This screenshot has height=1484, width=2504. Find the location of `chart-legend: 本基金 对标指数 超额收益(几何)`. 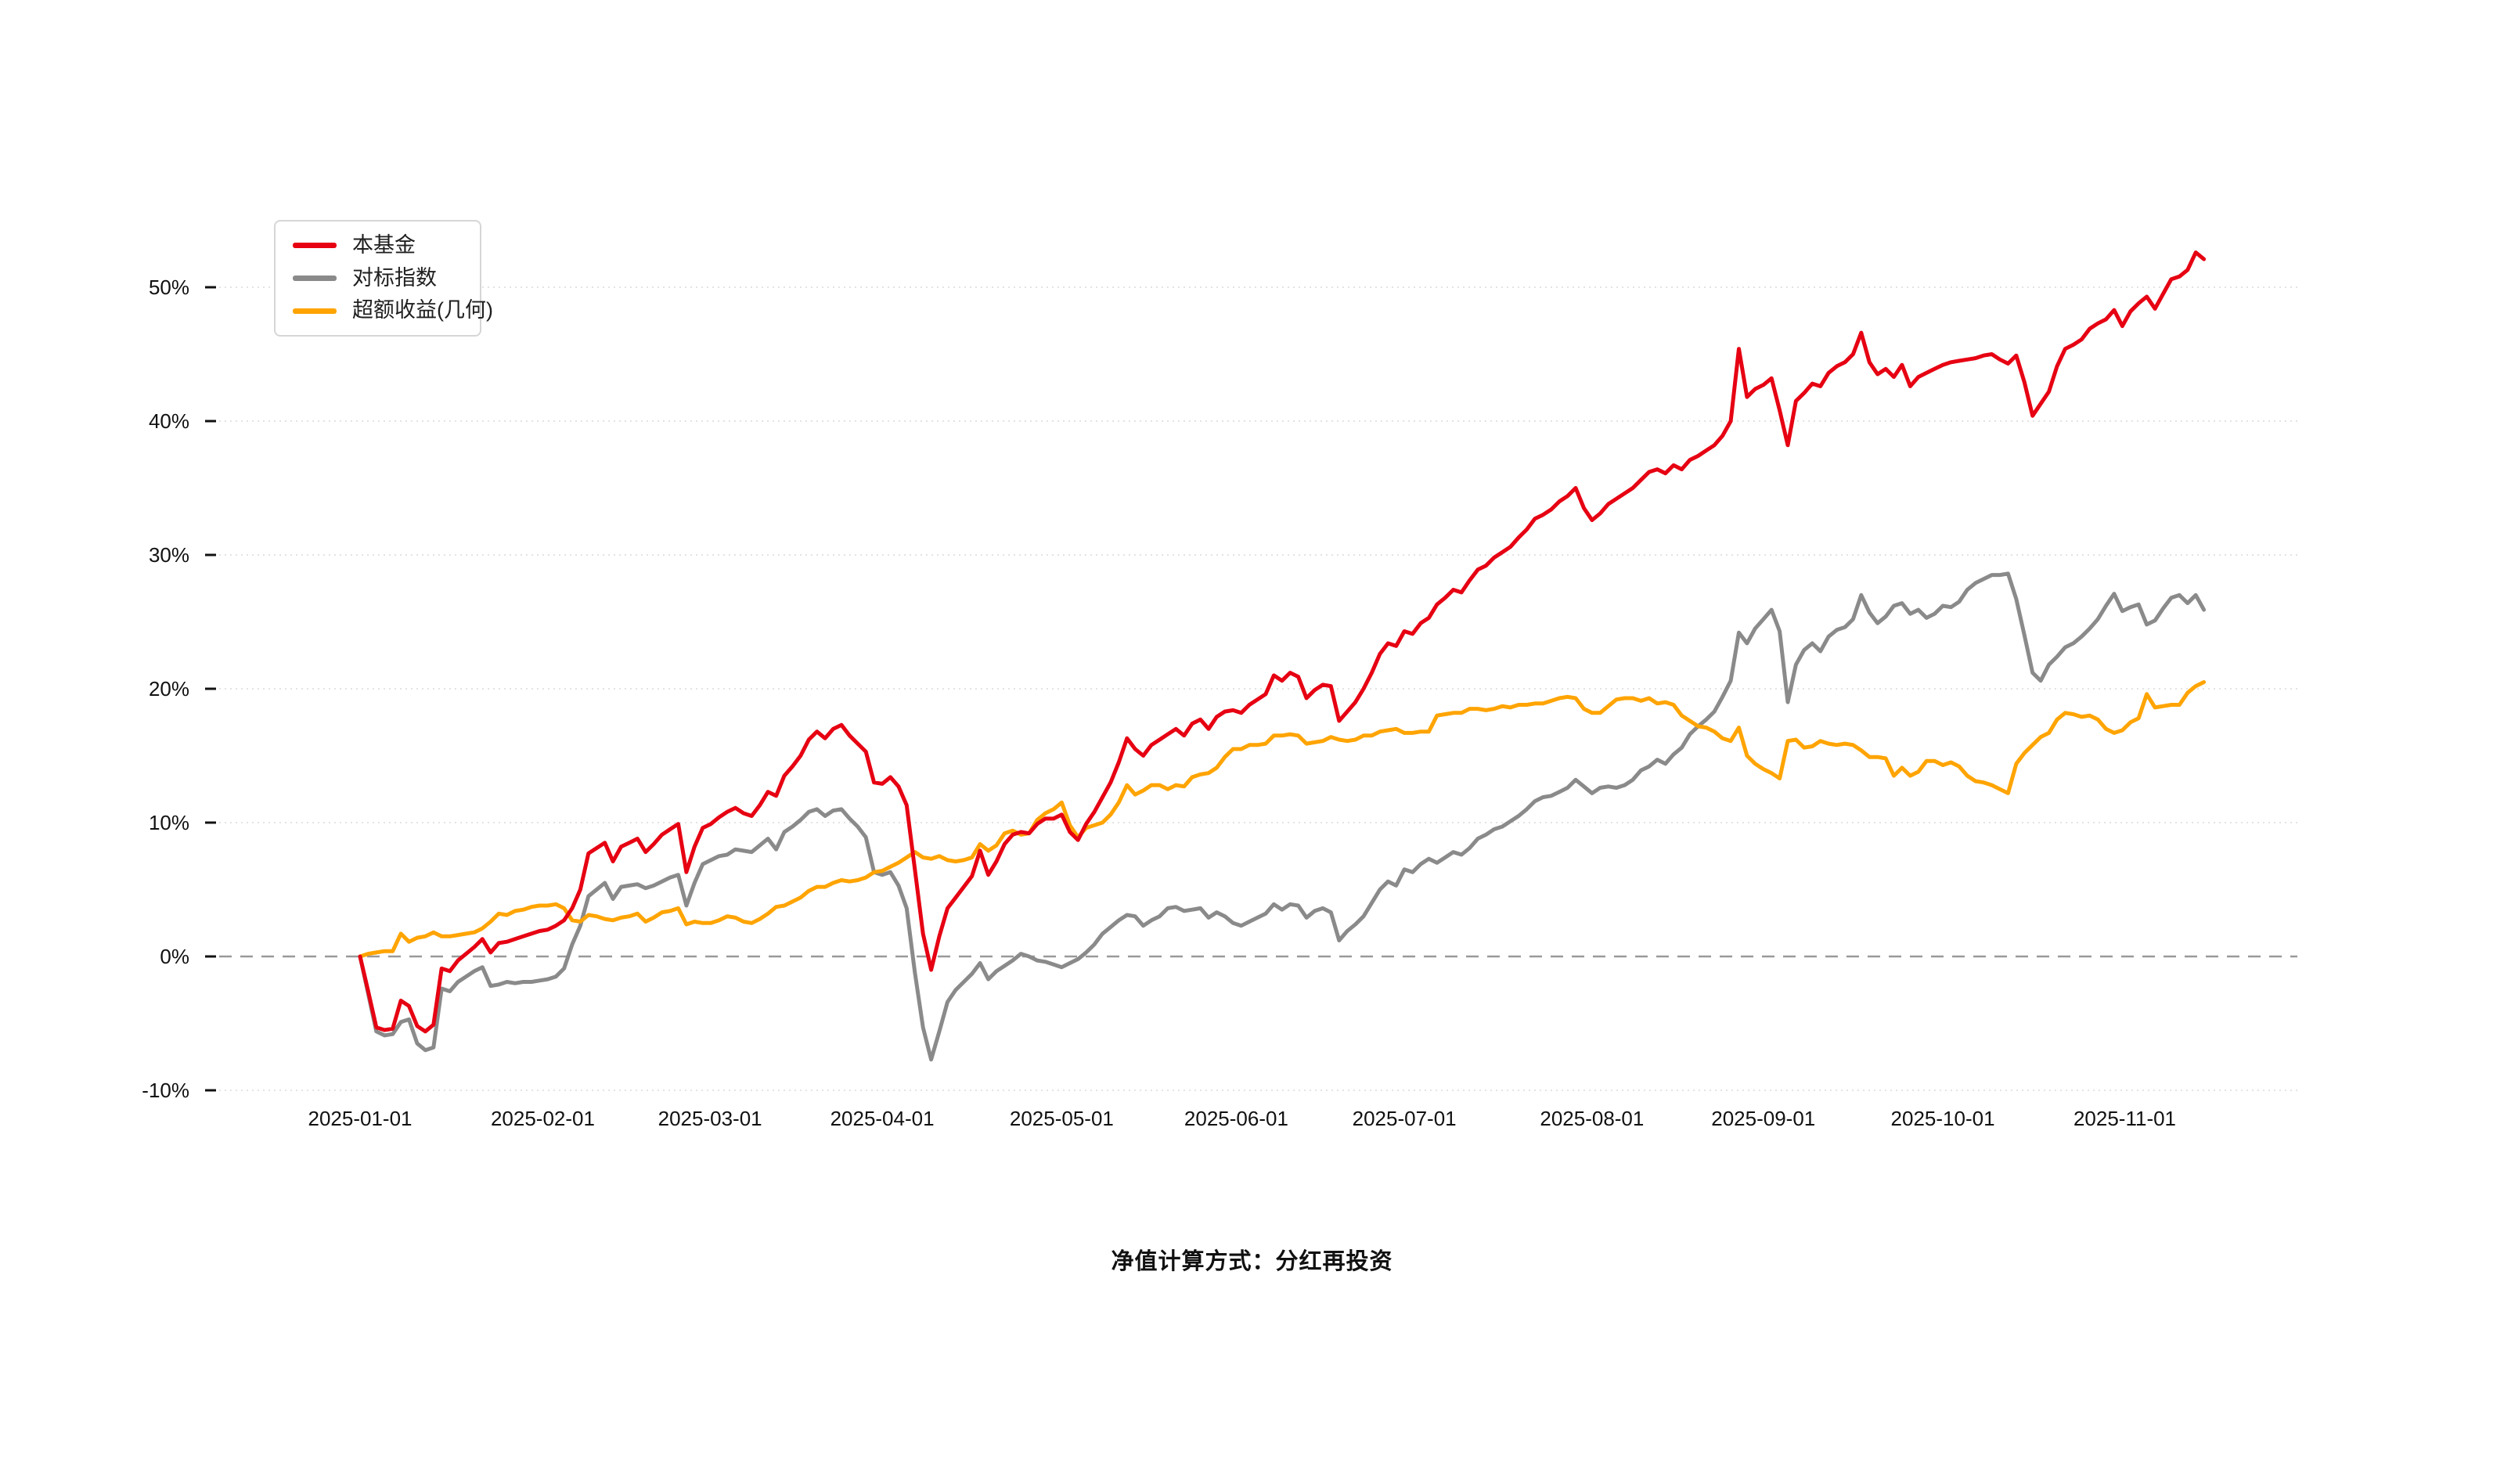

chart-legend: 本基金 对标指数 超额收益(几何) is located at coordinates (383, 278).